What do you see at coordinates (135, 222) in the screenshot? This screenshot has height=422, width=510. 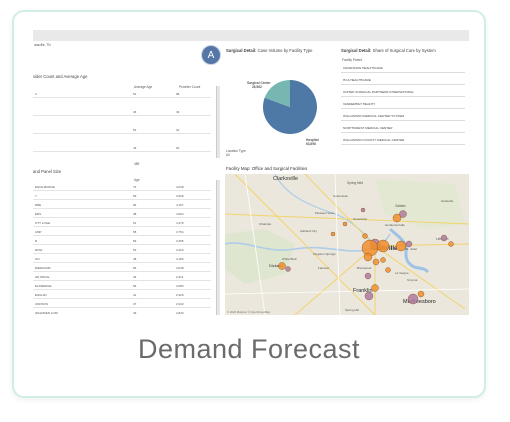 I see `table-cell-age: 61` at bounding box center [135, 222].